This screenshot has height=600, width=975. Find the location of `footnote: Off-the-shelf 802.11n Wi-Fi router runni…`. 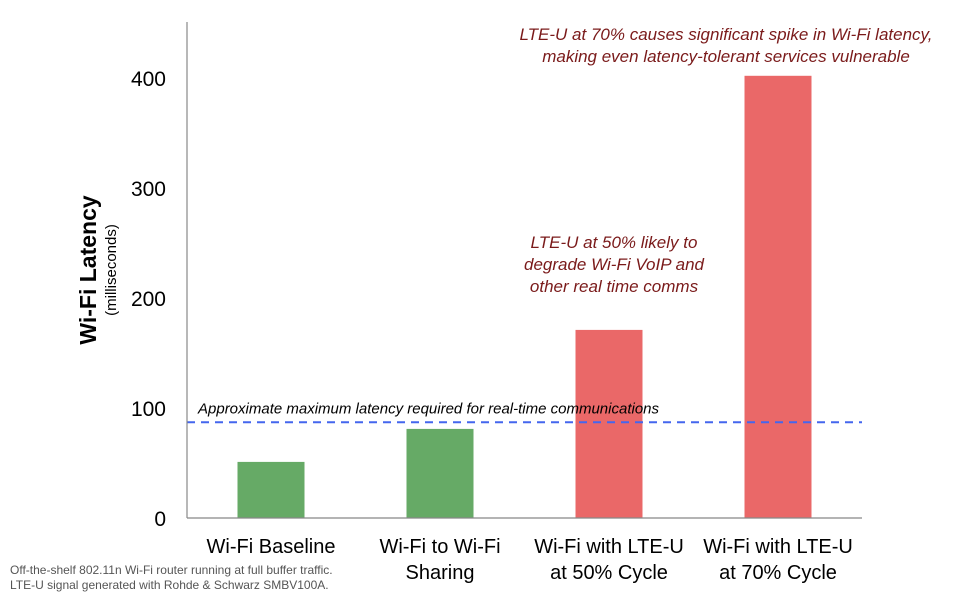

footnote: Off-the-shelf 802.11n Wi-Fi router runni… is located at coordinates (171, 578).